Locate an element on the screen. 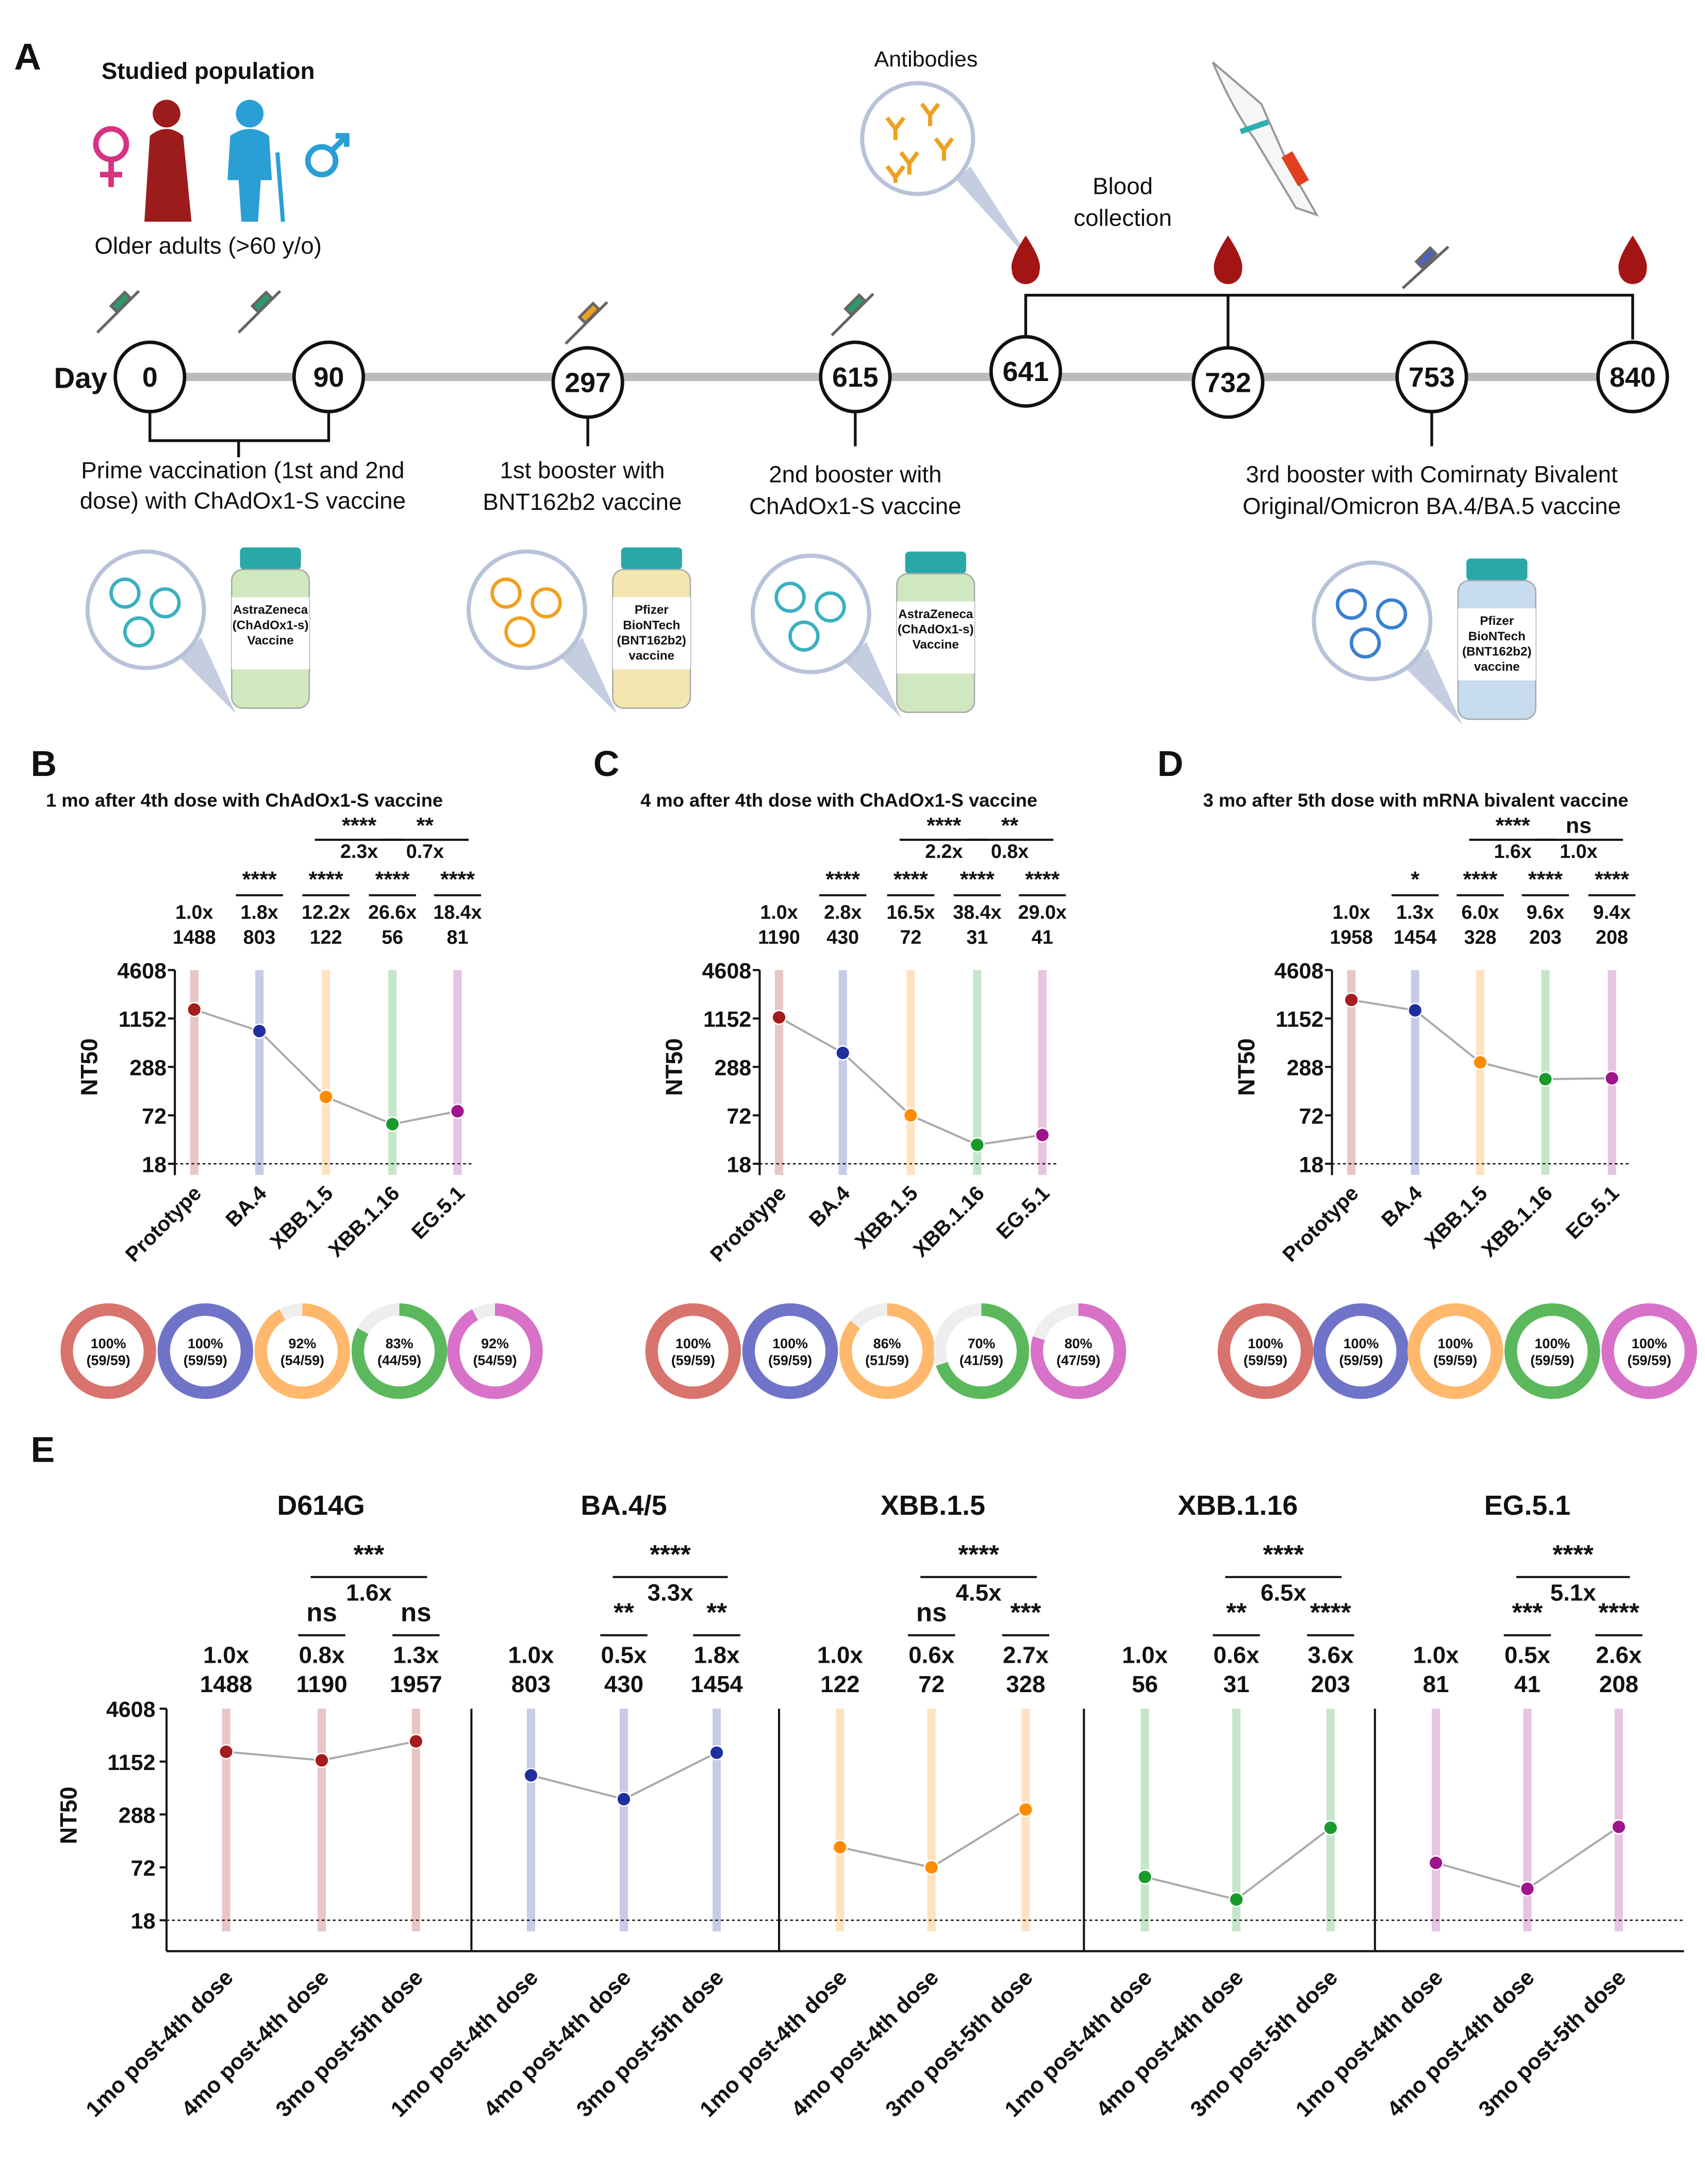 Image resolution: width=1705 pixels, height=2184 pixels. gmt-label: 1454 is located at coordinates (716, 1684).